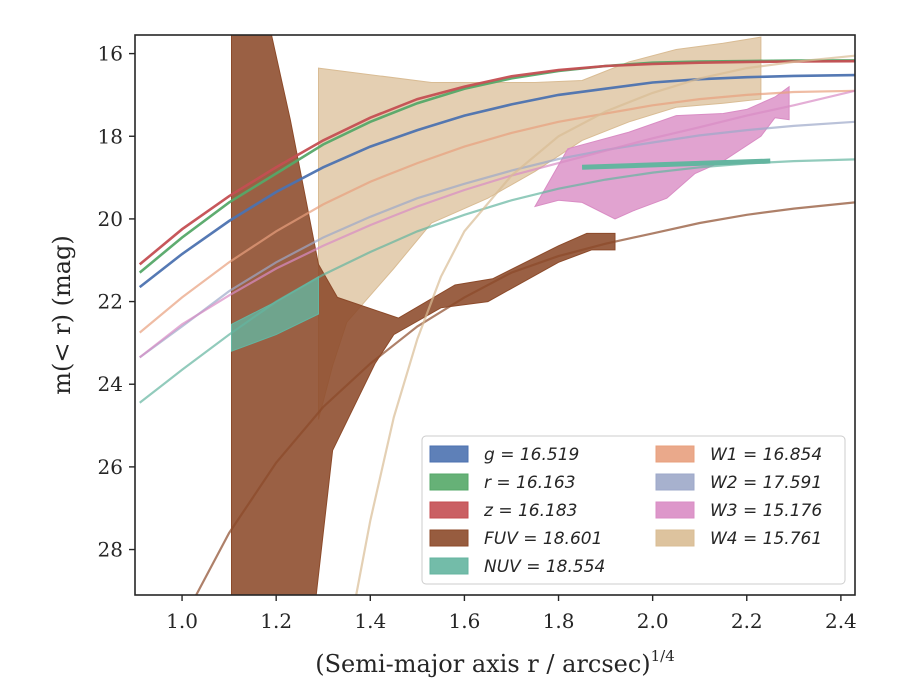  I want to click on y-tick-label: 18, so click(110, 136).